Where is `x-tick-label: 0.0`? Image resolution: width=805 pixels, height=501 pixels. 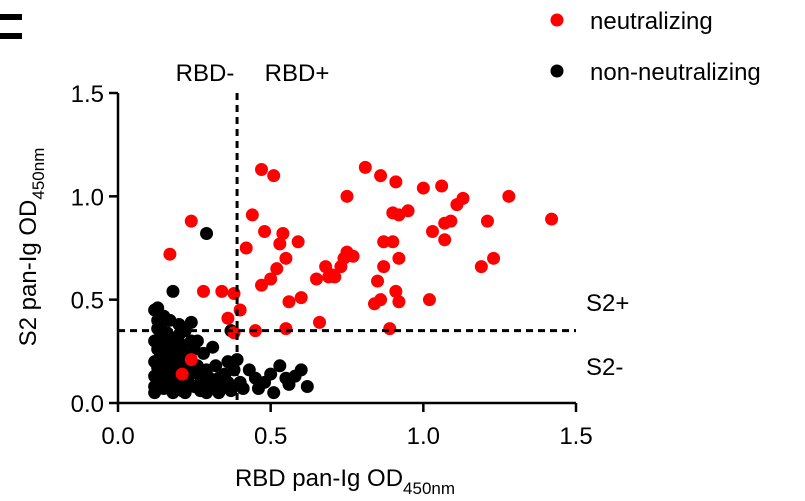
x-tick-label: 0.0 is located at coordinates (117, 436).